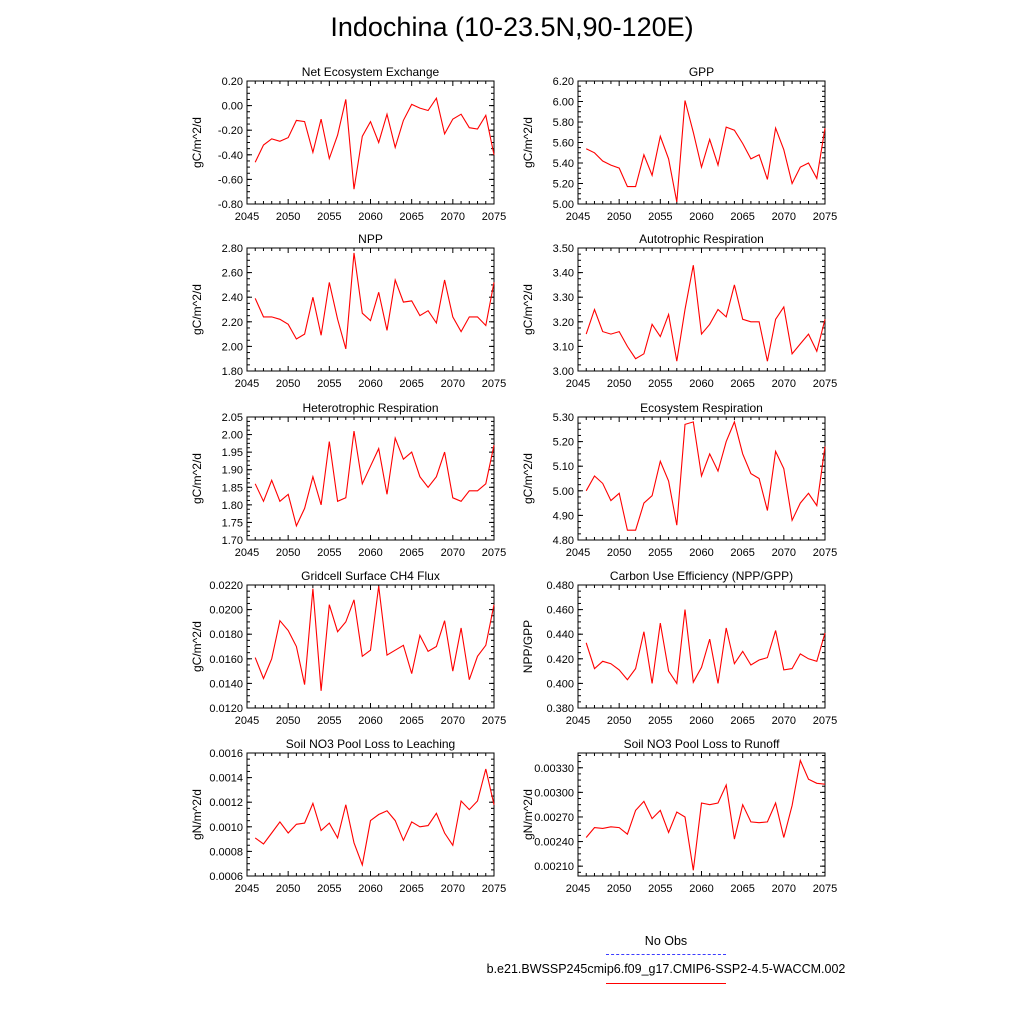 This screenshot has width=1024, height=1024. I want to click on chart-title: Soil NO3 Pool Loss to Leaching, so click(370, 744).